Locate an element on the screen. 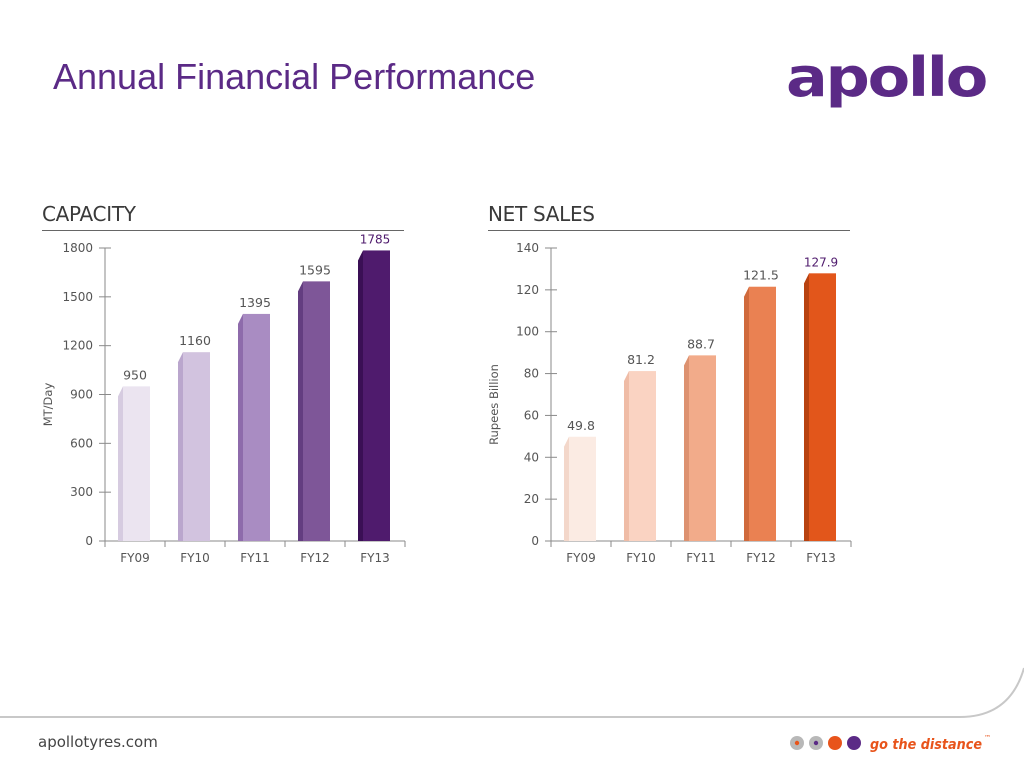  value-label: 1595 is located at coordinates (315, 269).